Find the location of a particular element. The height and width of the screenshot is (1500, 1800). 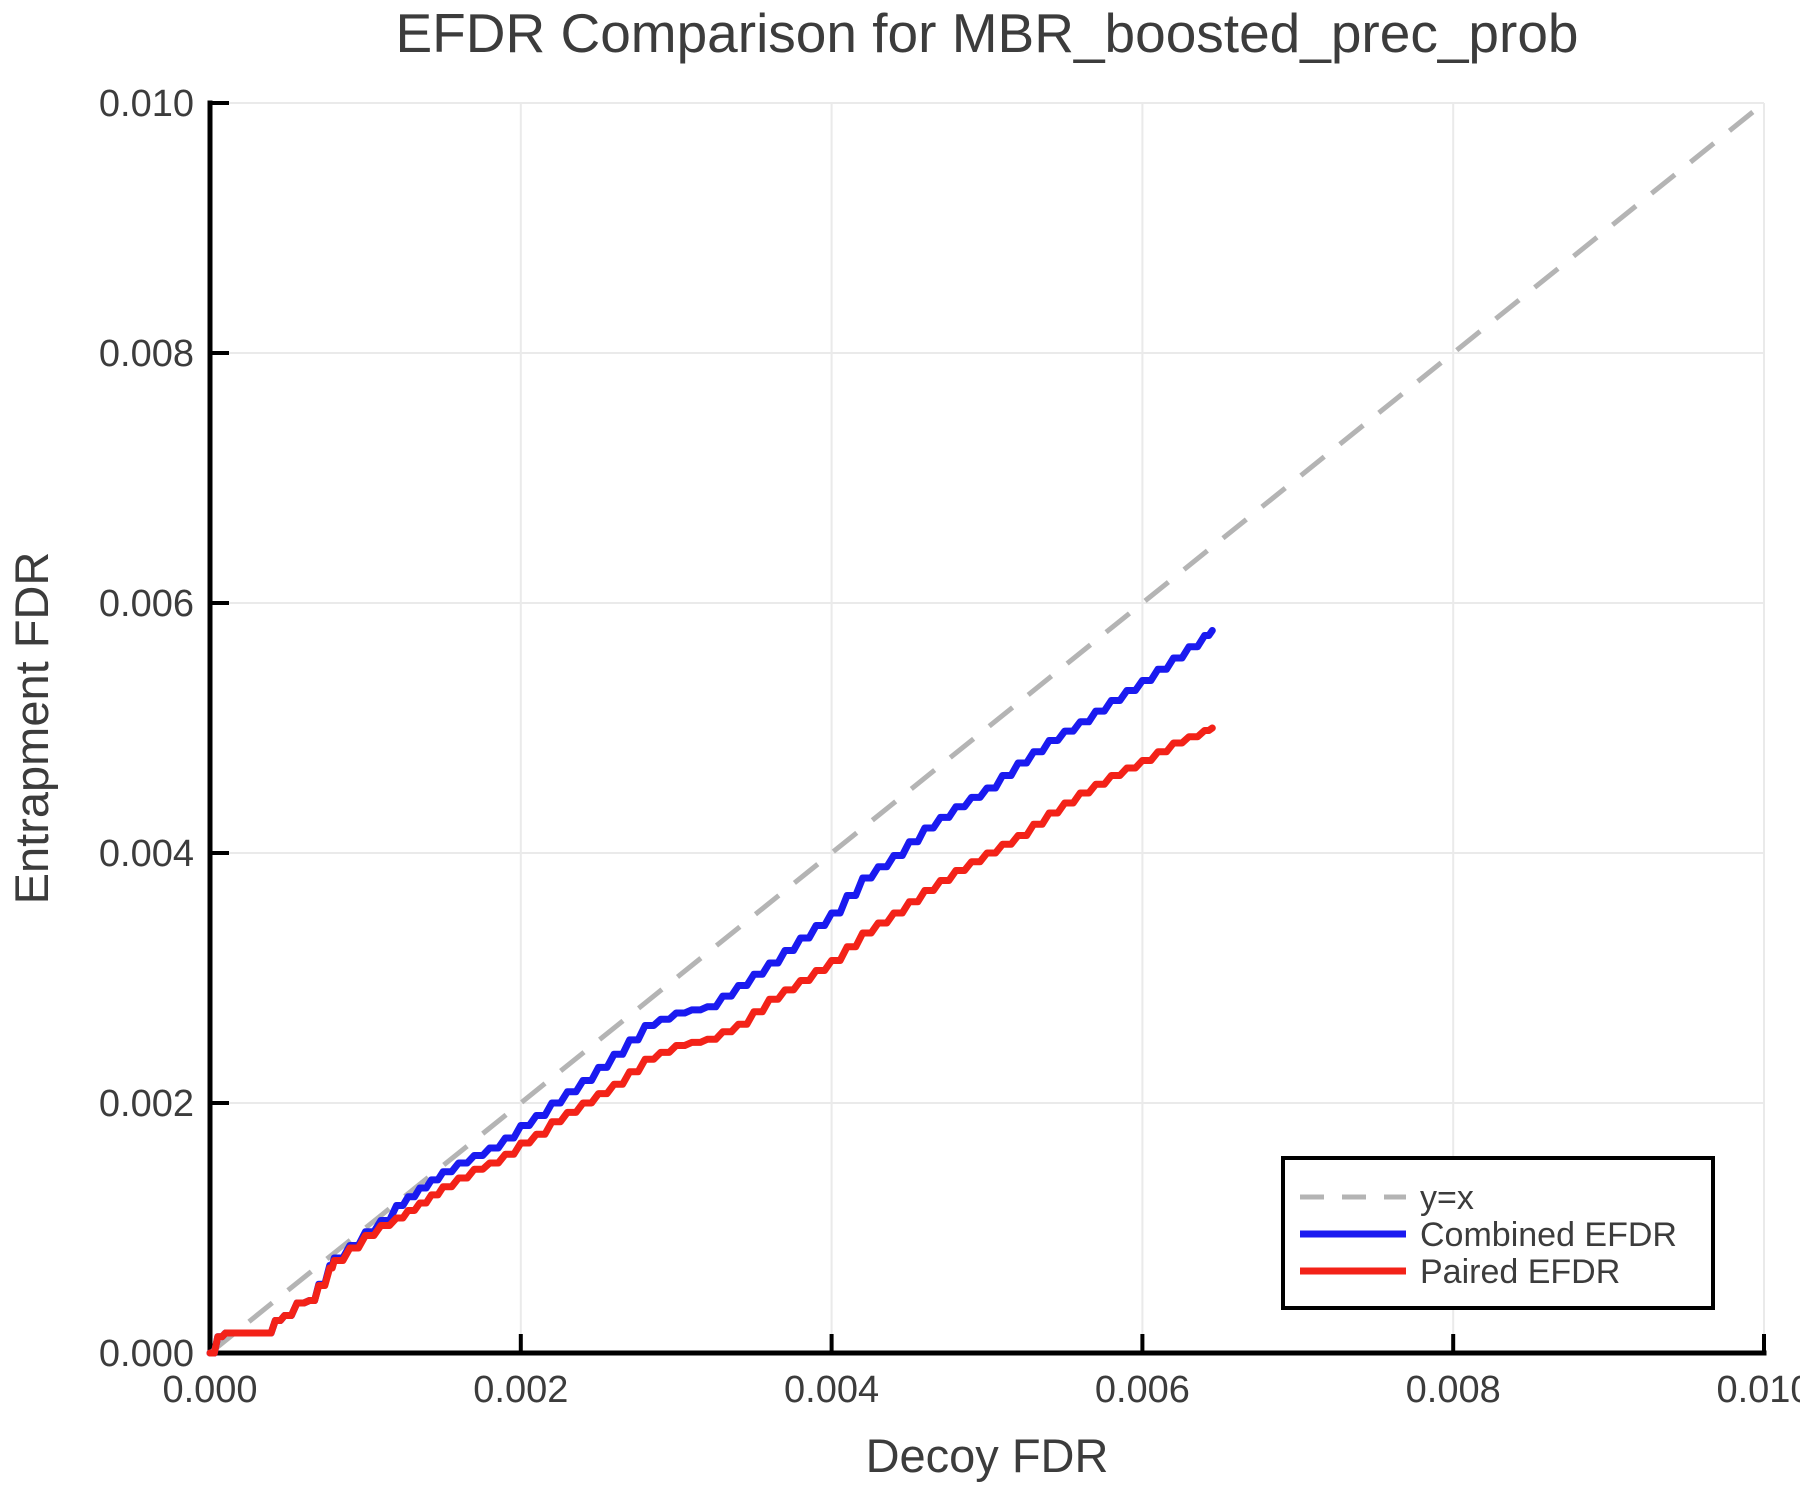

legend: y=x Combined EFDR Paired EFDR is located at coordinates (1498, 1233).